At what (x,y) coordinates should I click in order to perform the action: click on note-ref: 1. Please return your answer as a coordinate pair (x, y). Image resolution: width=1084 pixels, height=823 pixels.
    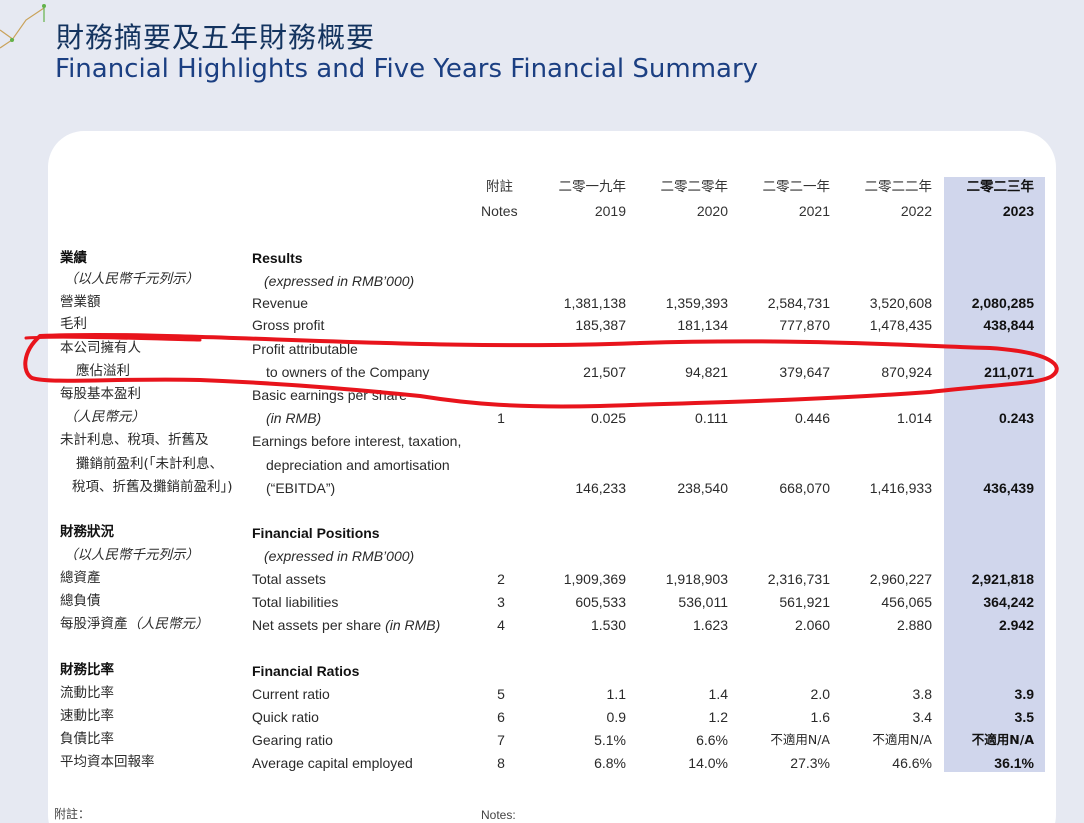
    Looking at the image, I should click on (501, 418).